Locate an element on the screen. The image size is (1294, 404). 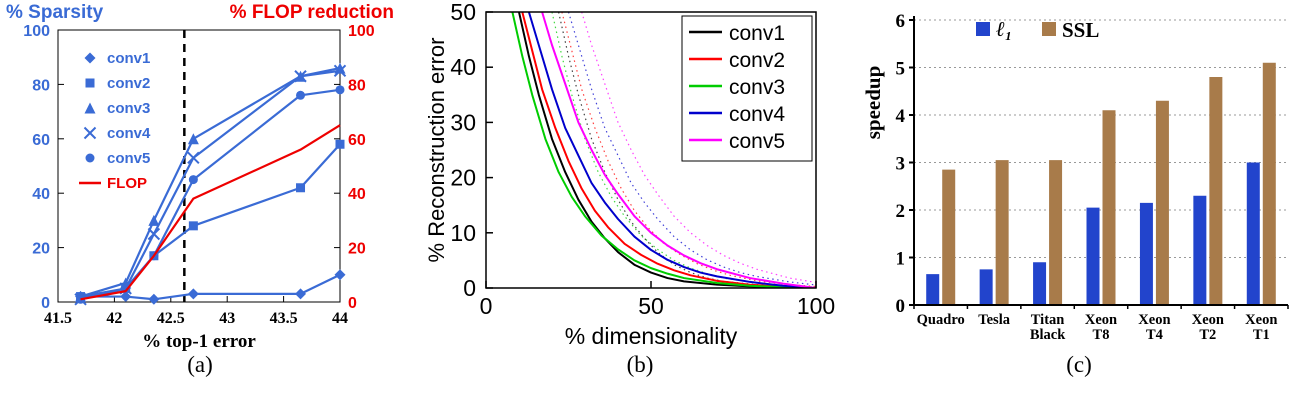
svg-text: Titan is located at coordinates (1048, 320).